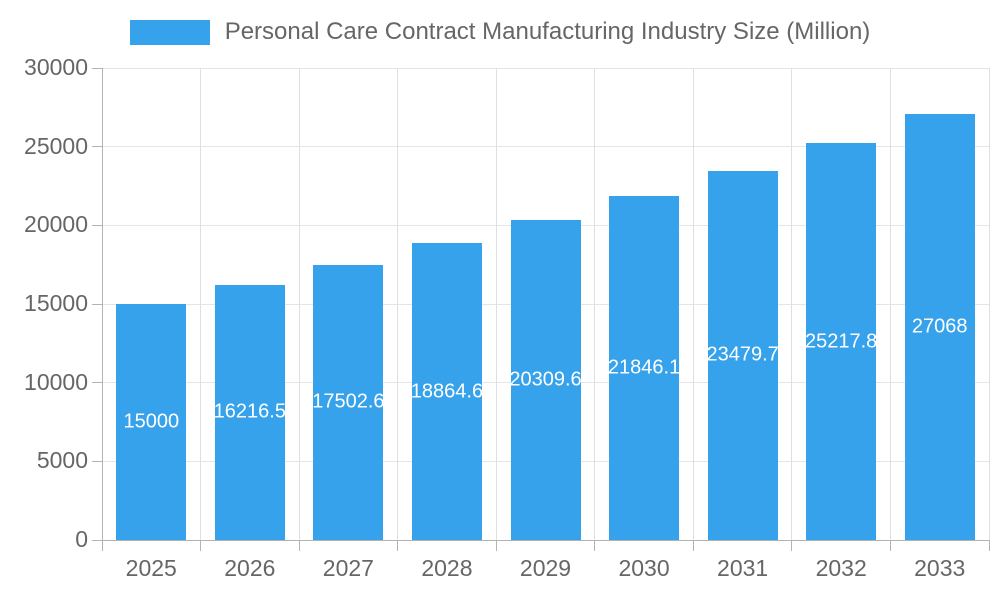 The height and width of the screenshot is (600, 1000). I want to click on bar-value-label: 27068, so click(939, 326).